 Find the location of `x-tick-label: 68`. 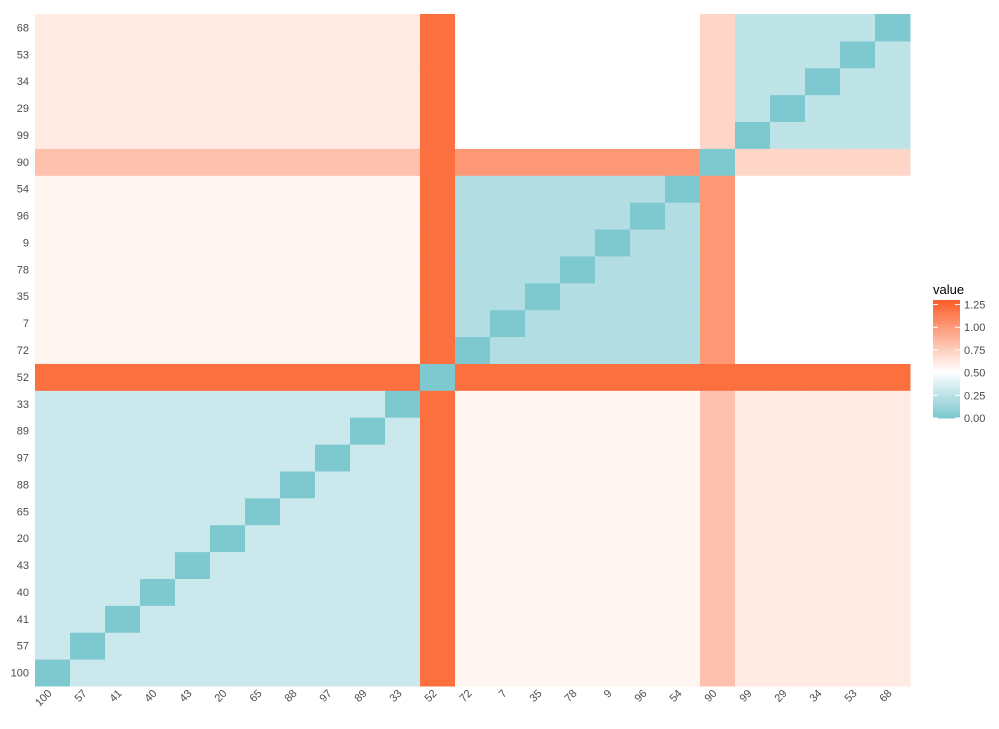

x-tick-label: 68 is located at coordinates (885, 696).